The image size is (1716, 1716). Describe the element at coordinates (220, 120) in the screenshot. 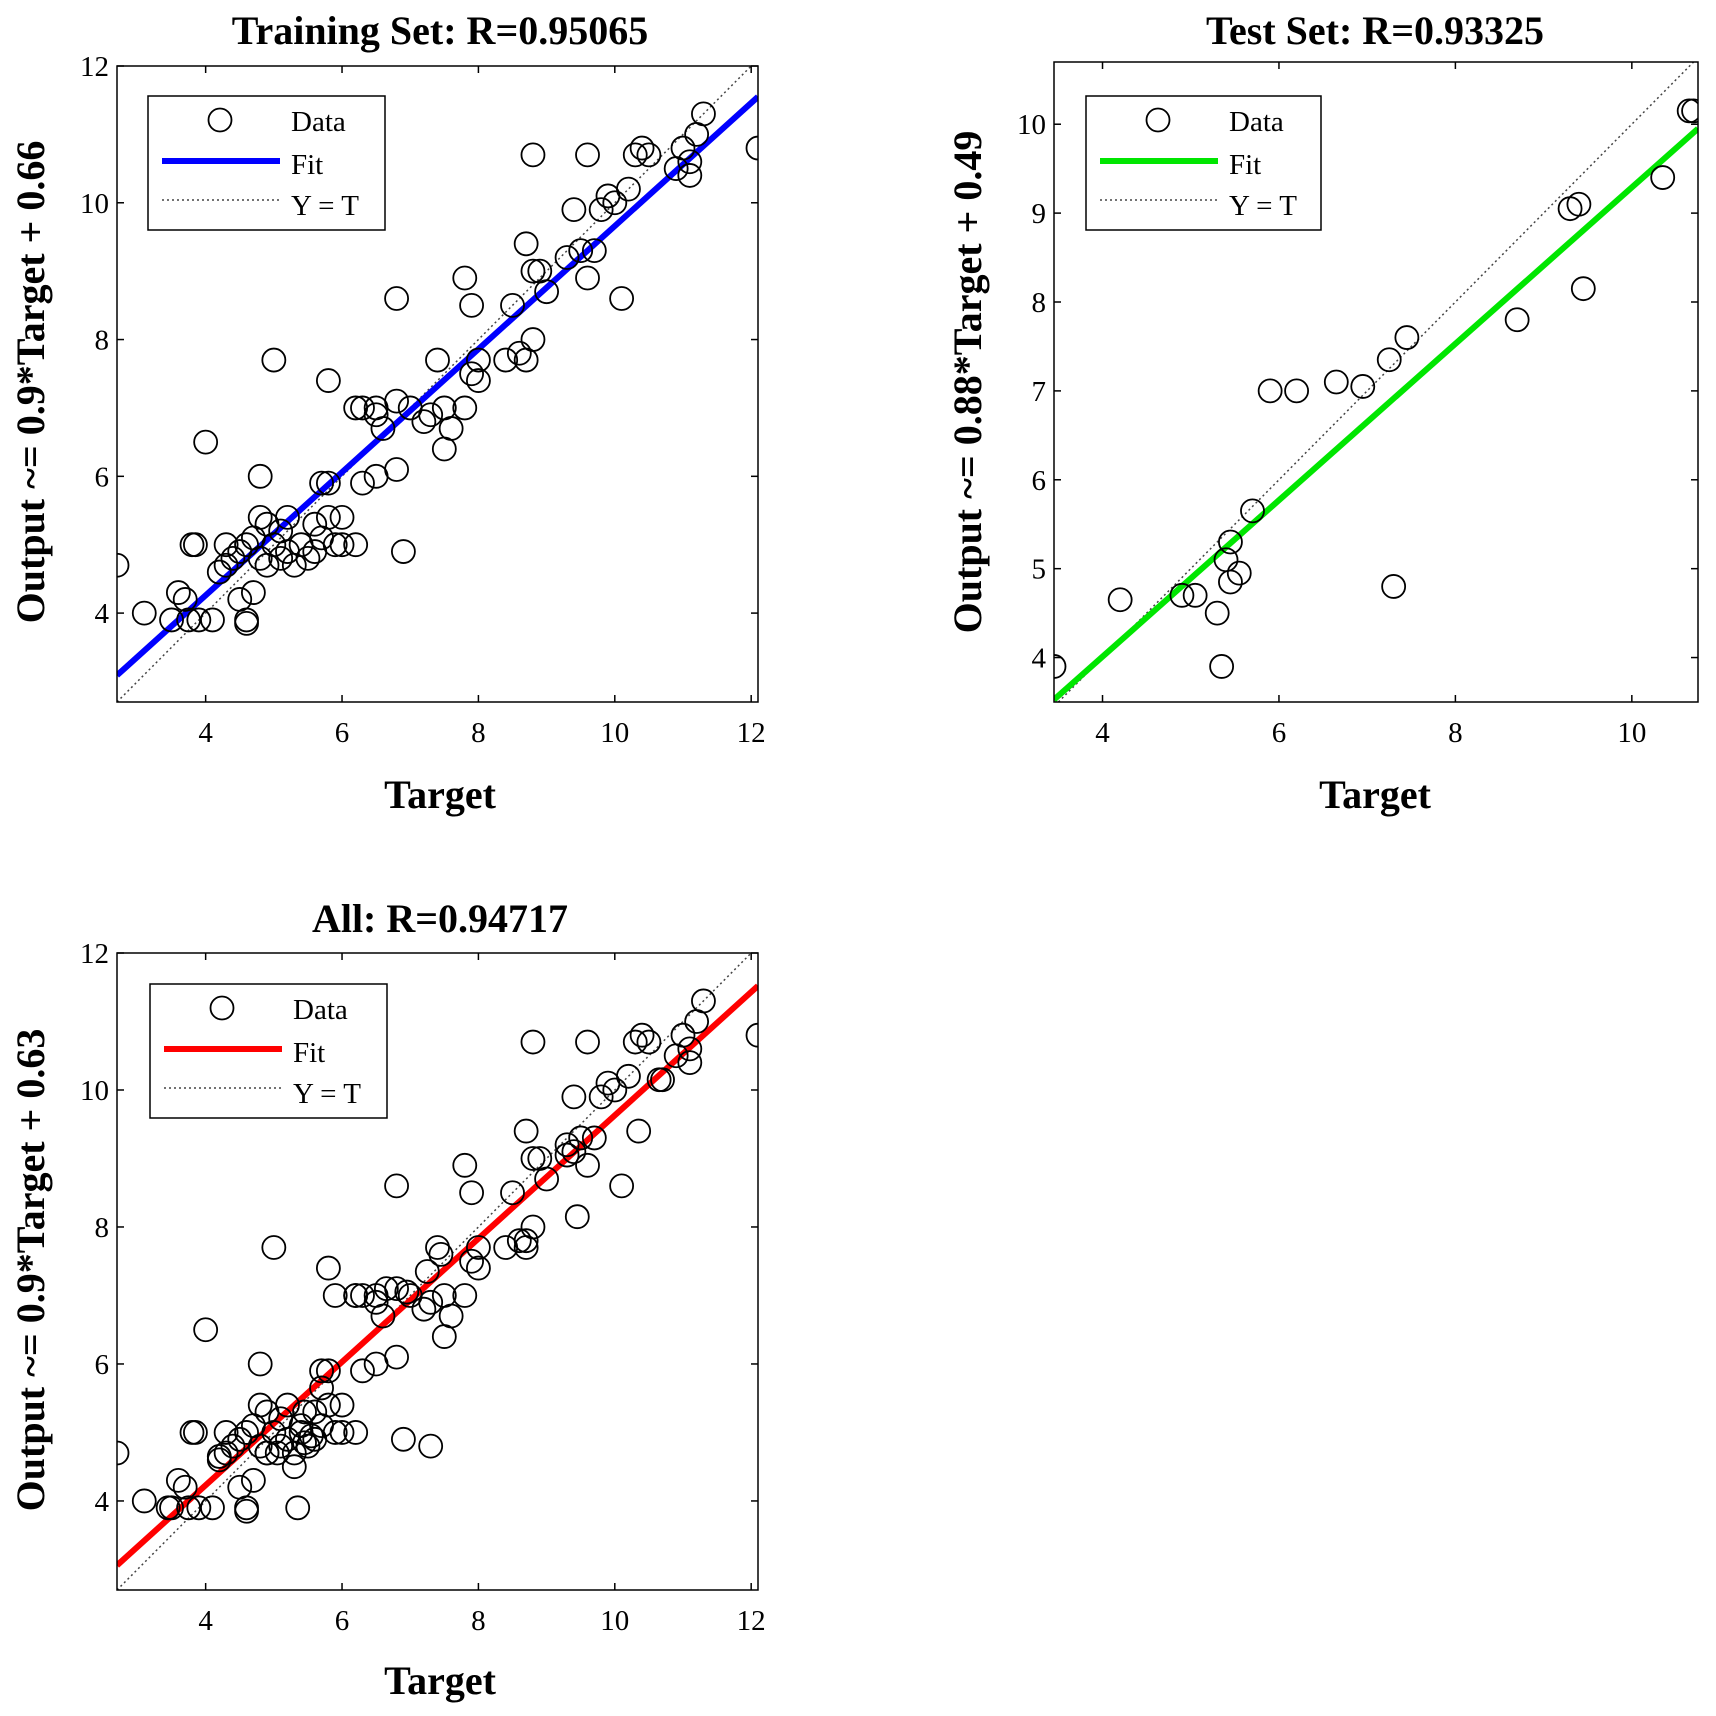

I see `legend-data-marker` at that location.